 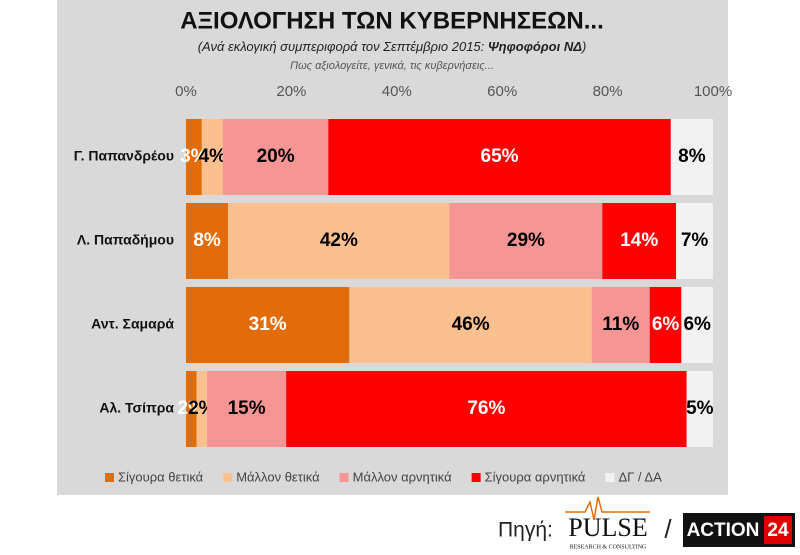 I want to click on value-label: 42%, so click(x=339, y=240).